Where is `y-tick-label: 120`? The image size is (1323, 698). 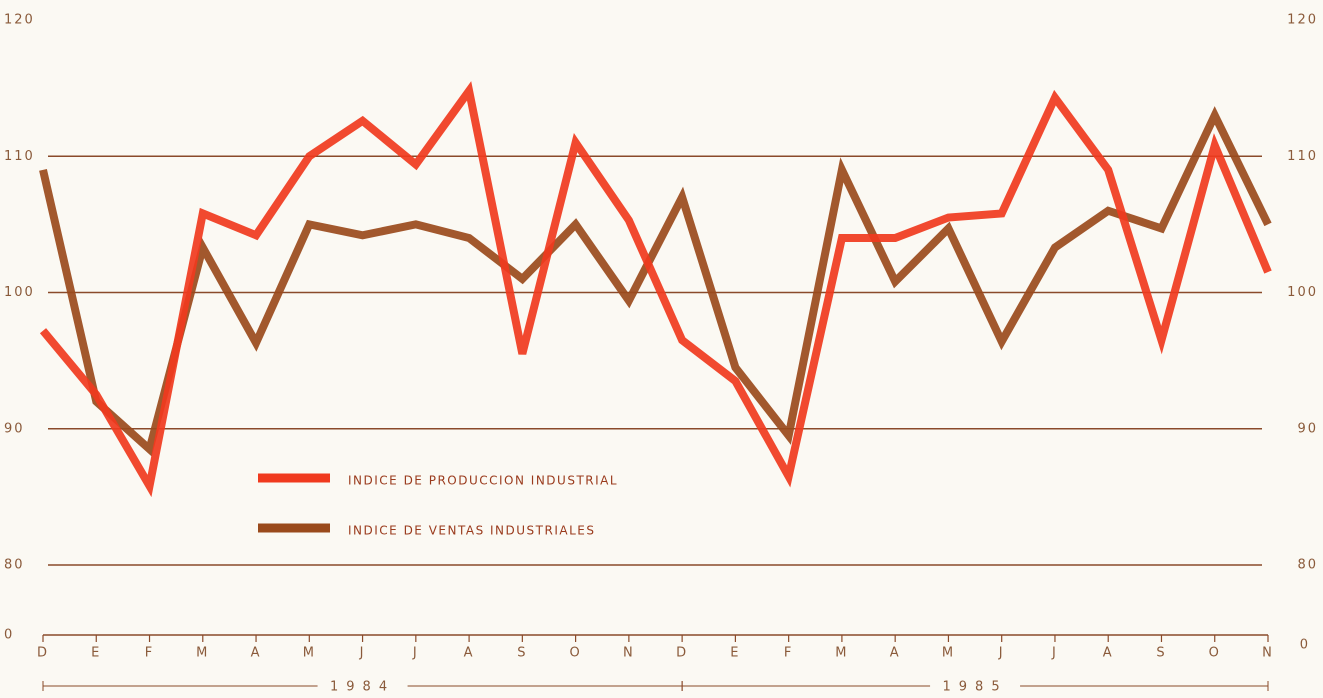
y-tick-label: 120 is located at coordinates (19, 20).